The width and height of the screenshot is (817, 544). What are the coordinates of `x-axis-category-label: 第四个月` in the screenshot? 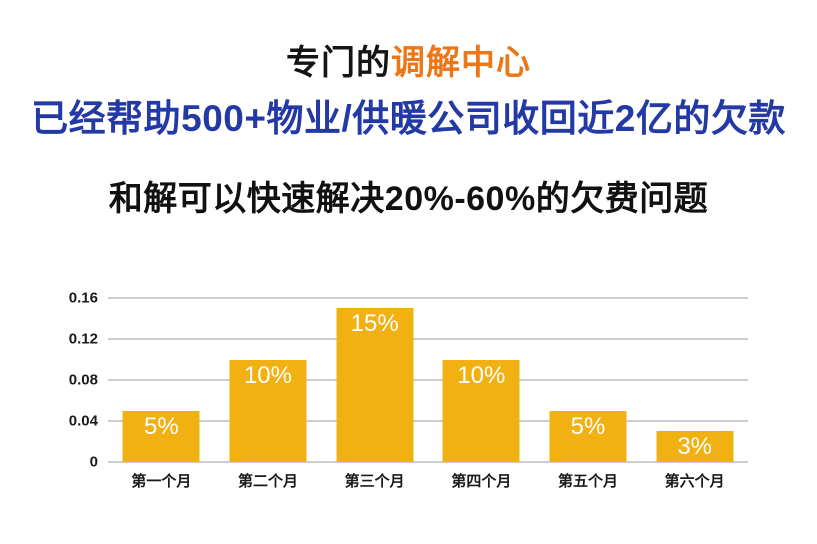 It's located at (481, 481).